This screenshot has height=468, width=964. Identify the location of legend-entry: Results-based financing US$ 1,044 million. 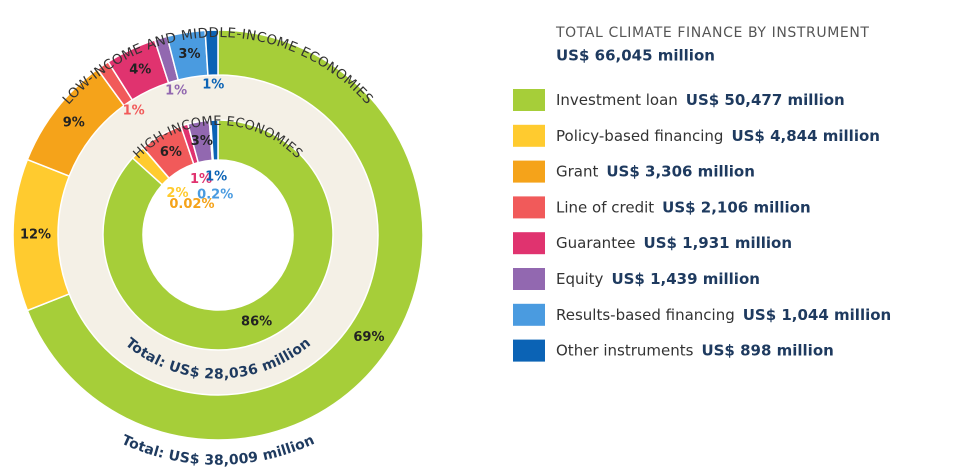
(723, 314).